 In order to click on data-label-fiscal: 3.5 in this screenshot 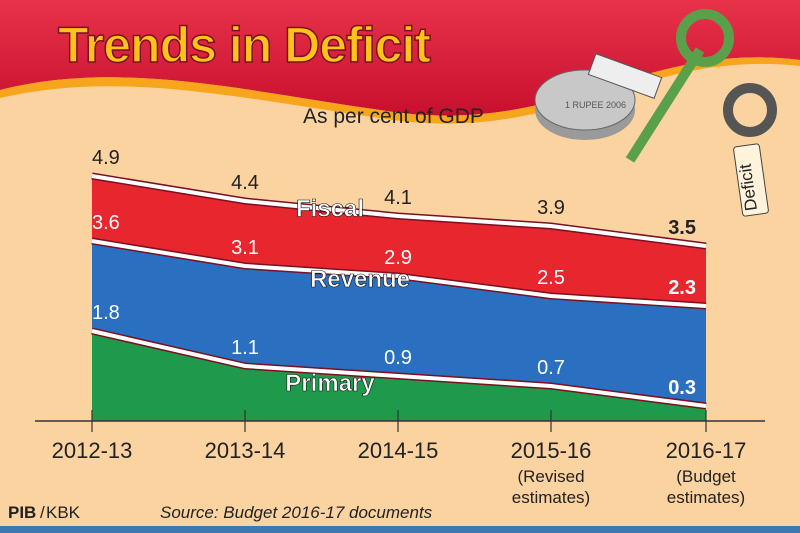, I will do `click(682, 228)`.